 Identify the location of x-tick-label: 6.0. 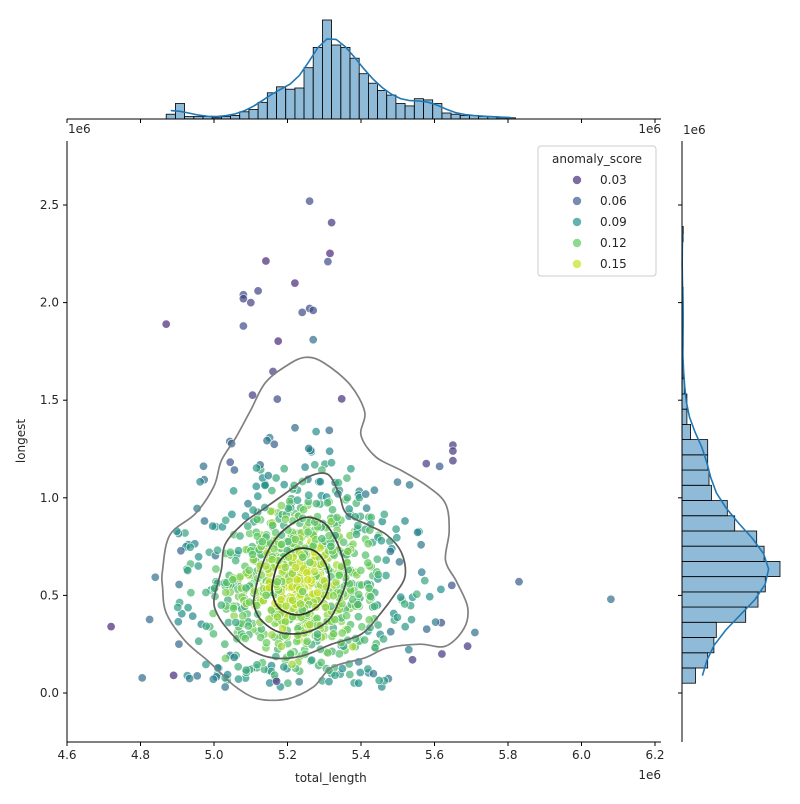
(581, 755).